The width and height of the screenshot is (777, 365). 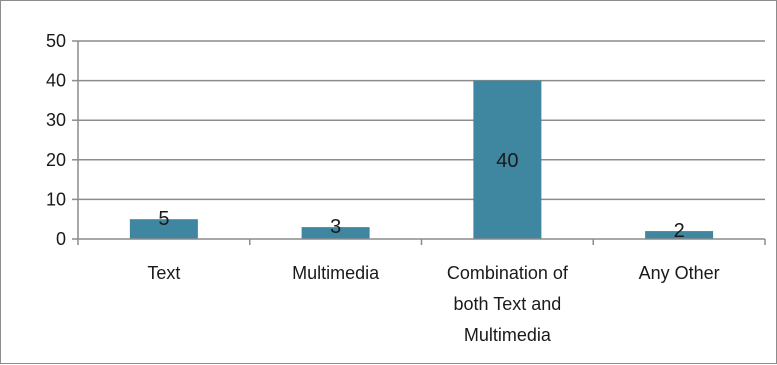 What do you see at coordinates (56, 41) in the screenshot?
I see `y-tick-label: 50` at bounding box center [56, 41].